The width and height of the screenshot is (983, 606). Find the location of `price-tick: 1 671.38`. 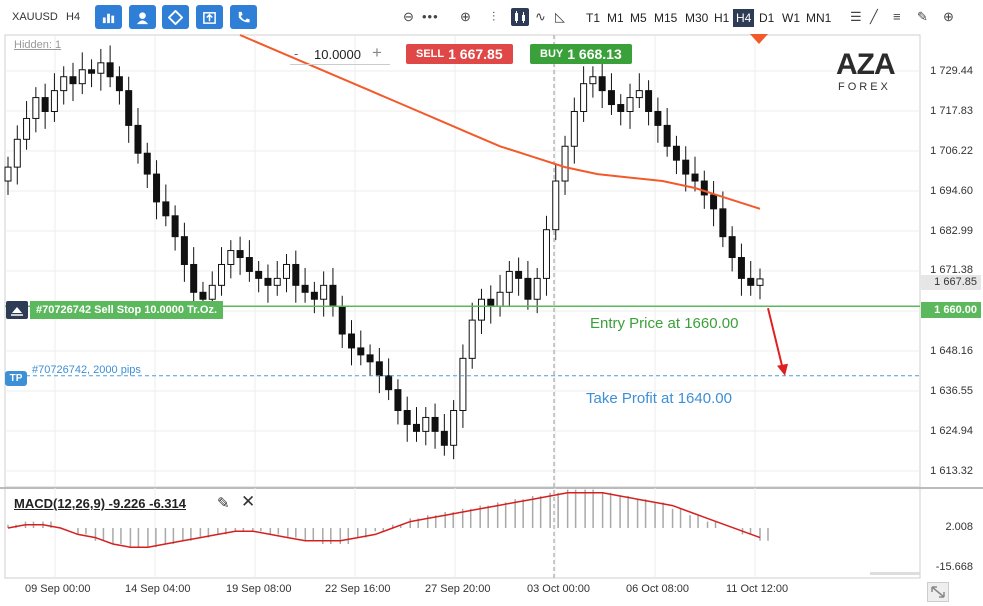

price-tick: 1 671.38 is located at coordinates (951, 270).